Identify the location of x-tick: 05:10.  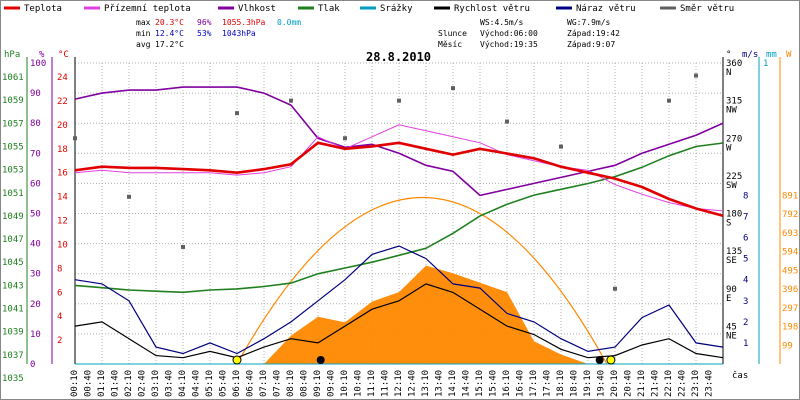
(210, 383).